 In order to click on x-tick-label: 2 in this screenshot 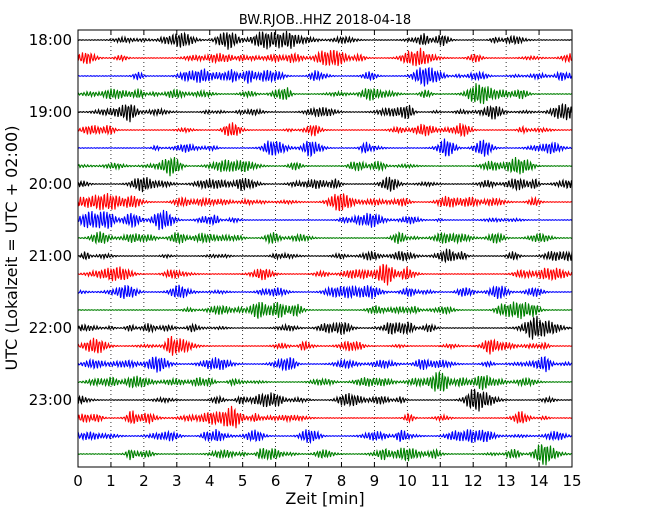, I will do `click(144, 481)`.